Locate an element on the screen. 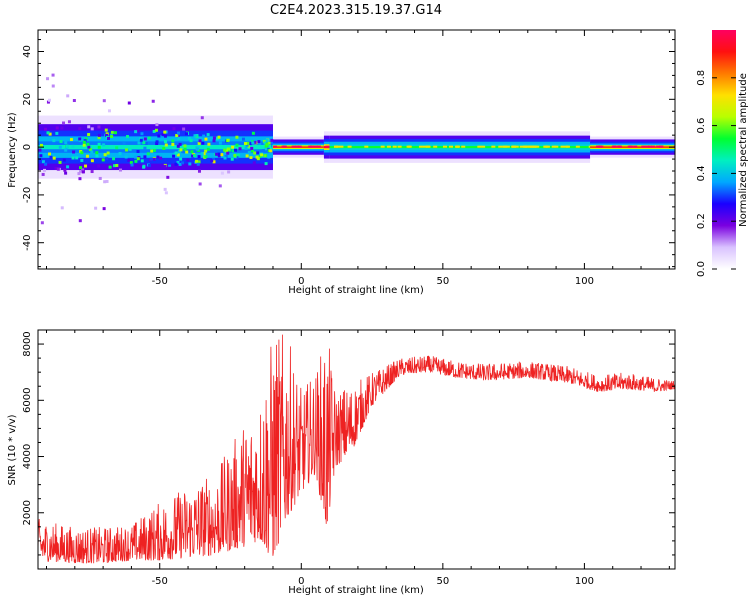  snr-y-tick-label: 4000 is located at coordinates (27, 456).